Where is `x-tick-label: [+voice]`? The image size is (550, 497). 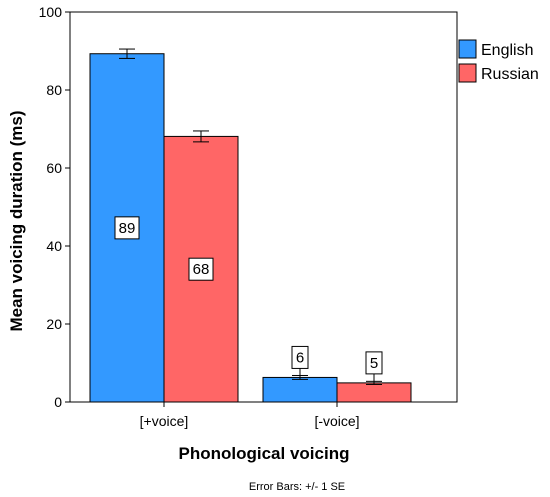 x-tick-label: [+voice] is located at coordinates (164, 421).